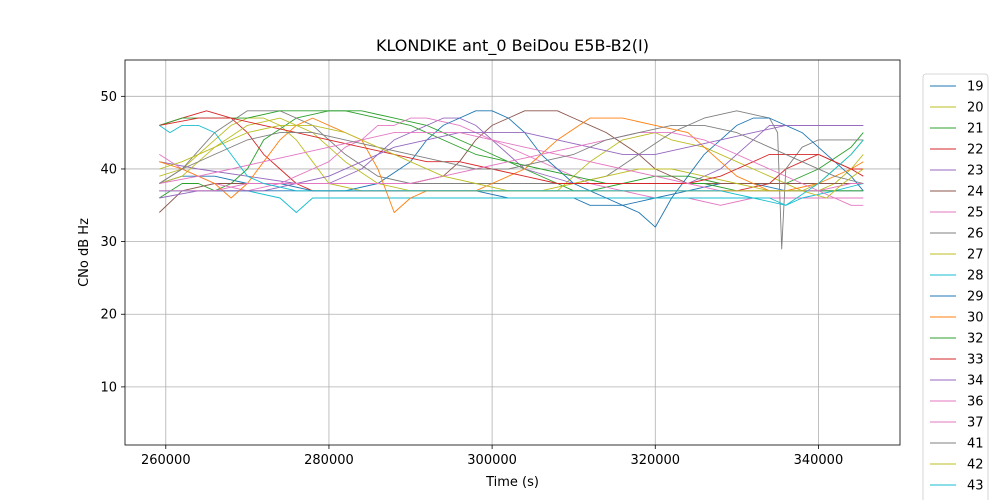 The image size is (1000, 500). What do you see at coordinates (655, 460) in the screenshot?
I see `x-tick-label: 320000` at bounding box center [655, 460].